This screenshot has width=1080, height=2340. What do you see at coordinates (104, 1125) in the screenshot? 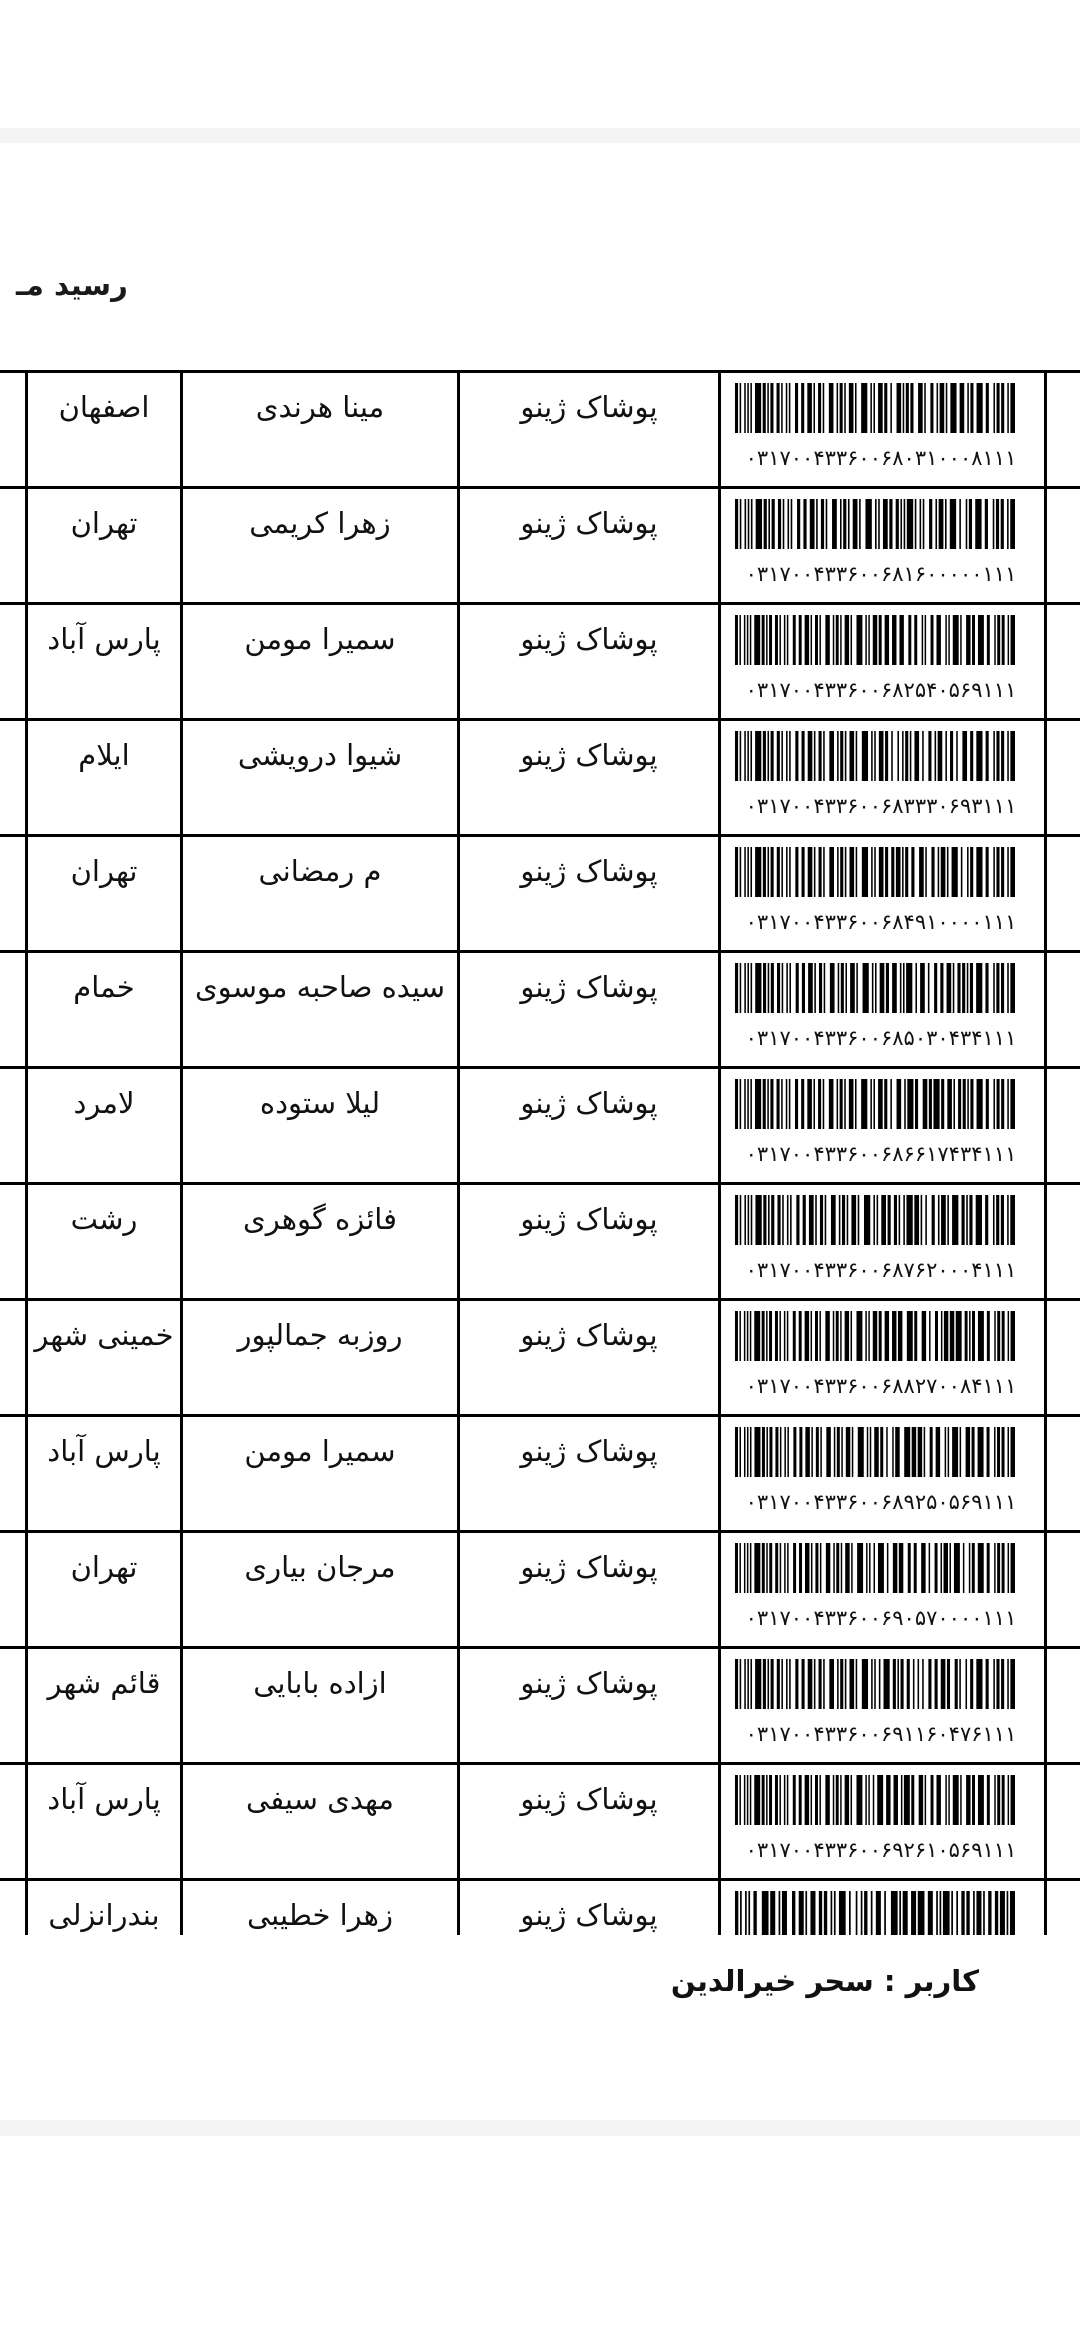
I see `city-cell: لامرد` at bounding box center [104, 1125].